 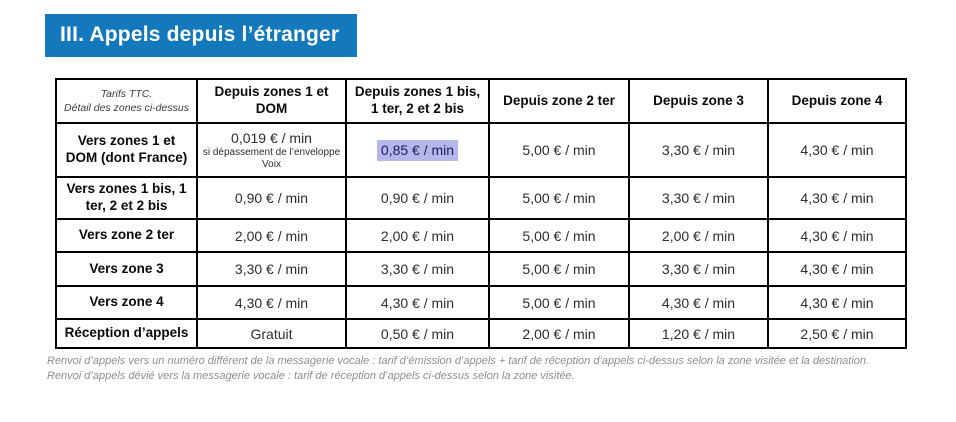 What do you see at coordinates (417, 101) in the screenshot?
I see `column-header-1: Depuis zones 1 bis, 1 ter, 2 et 2 bis` at bounding box center [417, 101].